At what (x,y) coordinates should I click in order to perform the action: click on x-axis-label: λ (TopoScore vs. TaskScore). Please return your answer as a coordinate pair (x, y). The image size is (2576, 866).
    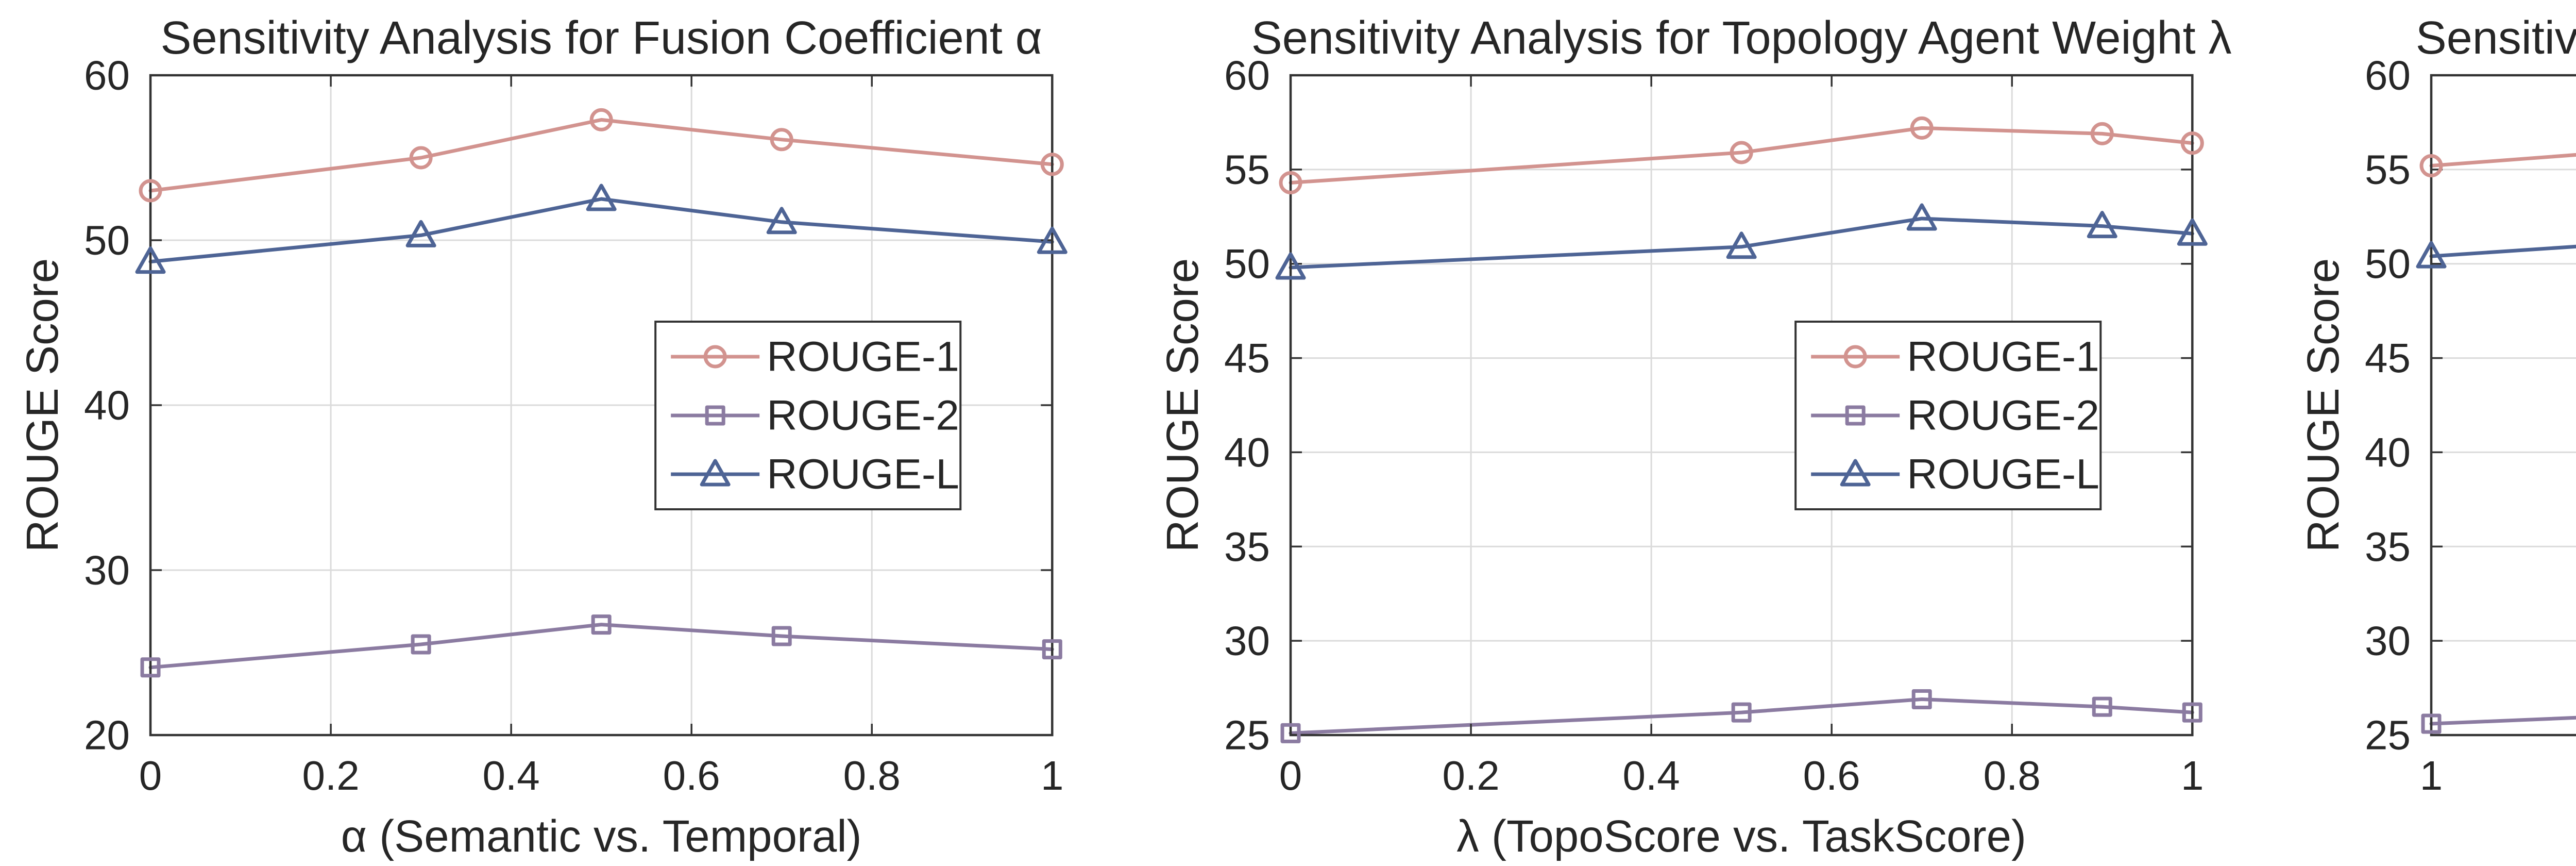
    Looking at the image, I should click on (1742, 836).